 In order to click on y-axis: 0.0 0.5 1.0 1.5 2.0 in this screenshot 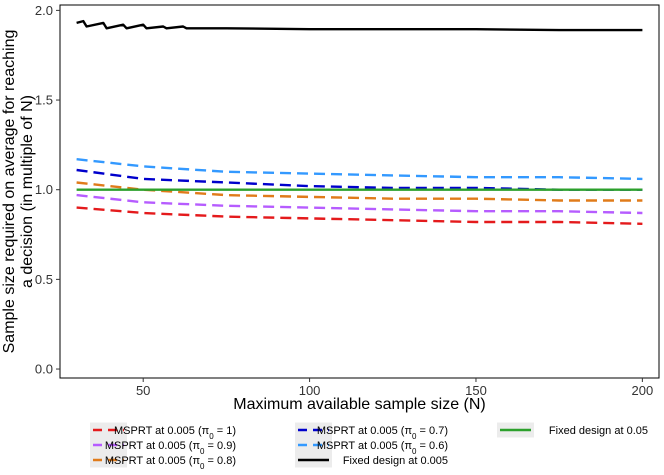, I will do `click(47, 190)`.